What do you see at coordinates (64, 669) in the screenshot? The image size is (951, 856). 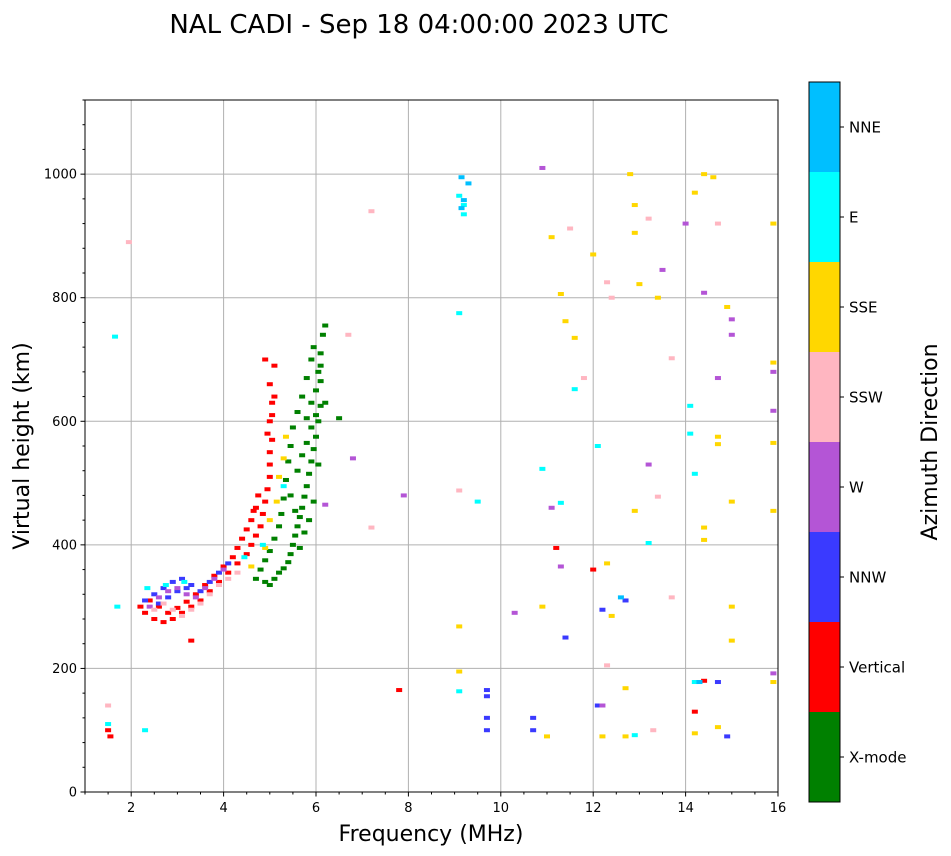 I see `y-tick-label: 200` at bounding box center [64, 669].